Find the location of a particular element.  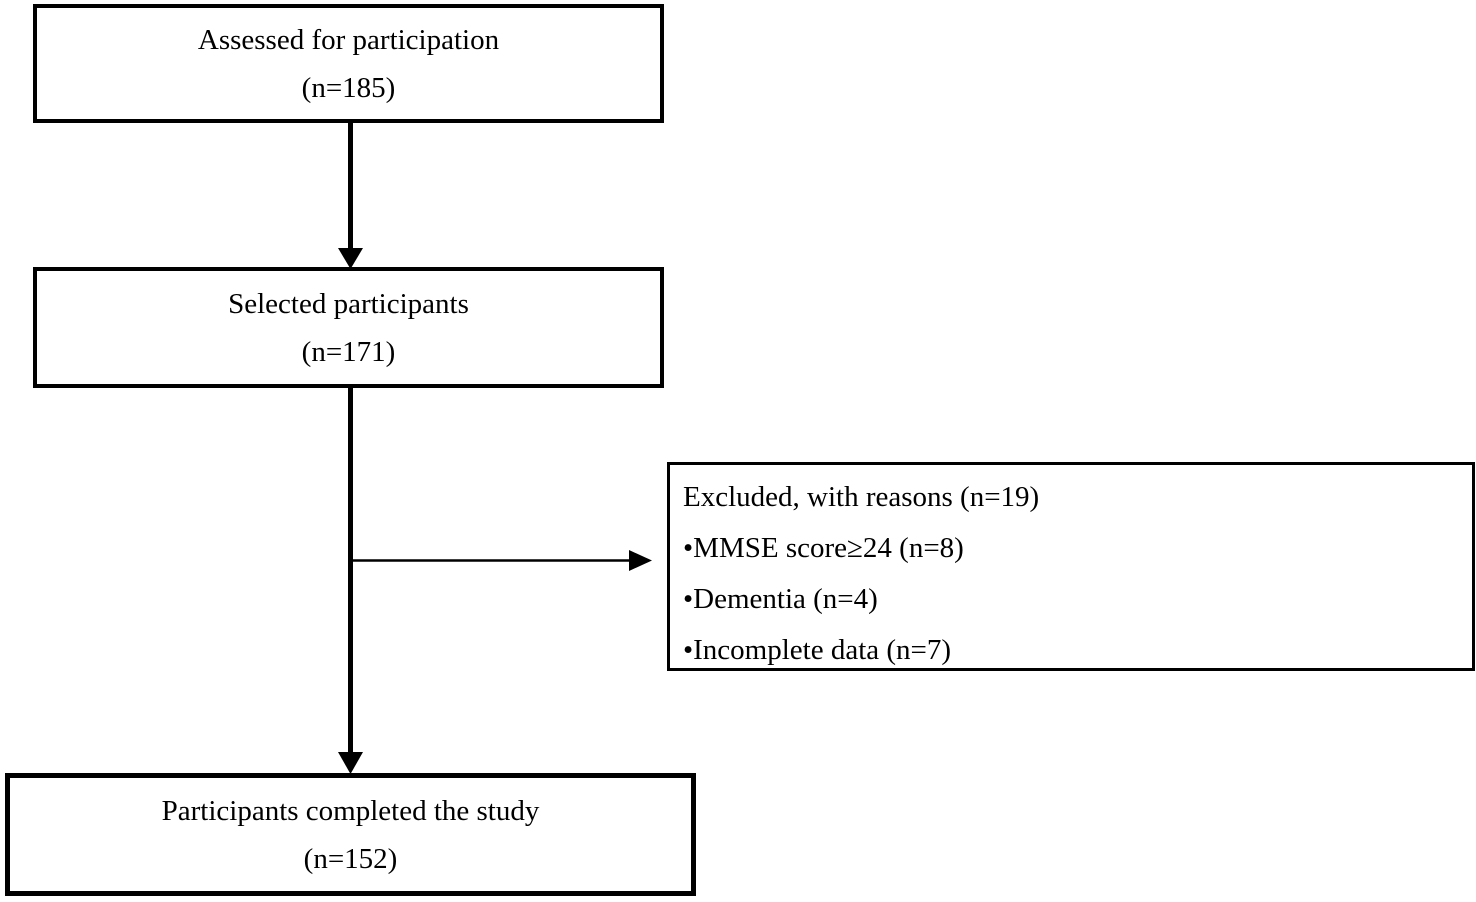

flow-box-assessed: Assessed for participation (n=185) is located at coordinates (348, 63).